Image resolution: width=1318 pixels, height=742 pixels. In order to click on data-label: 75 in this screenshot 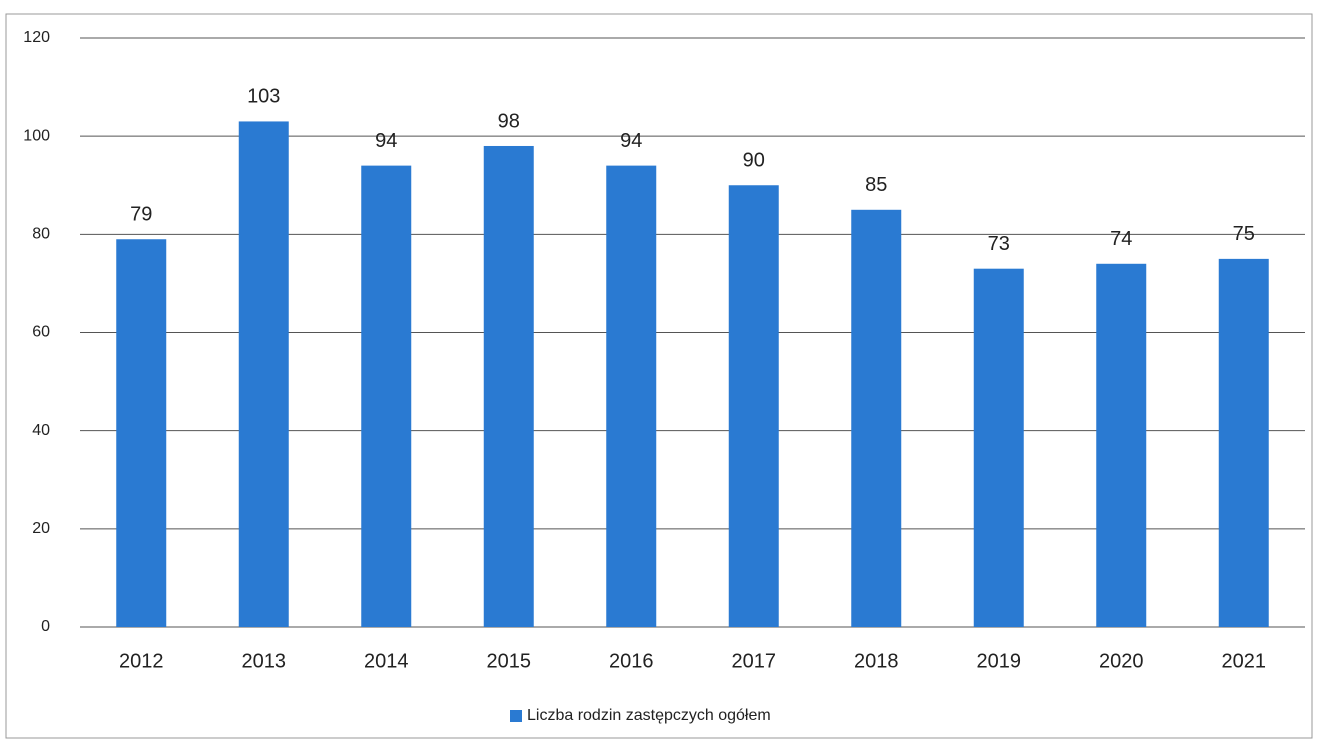, I will do `click(1244, 234)`.